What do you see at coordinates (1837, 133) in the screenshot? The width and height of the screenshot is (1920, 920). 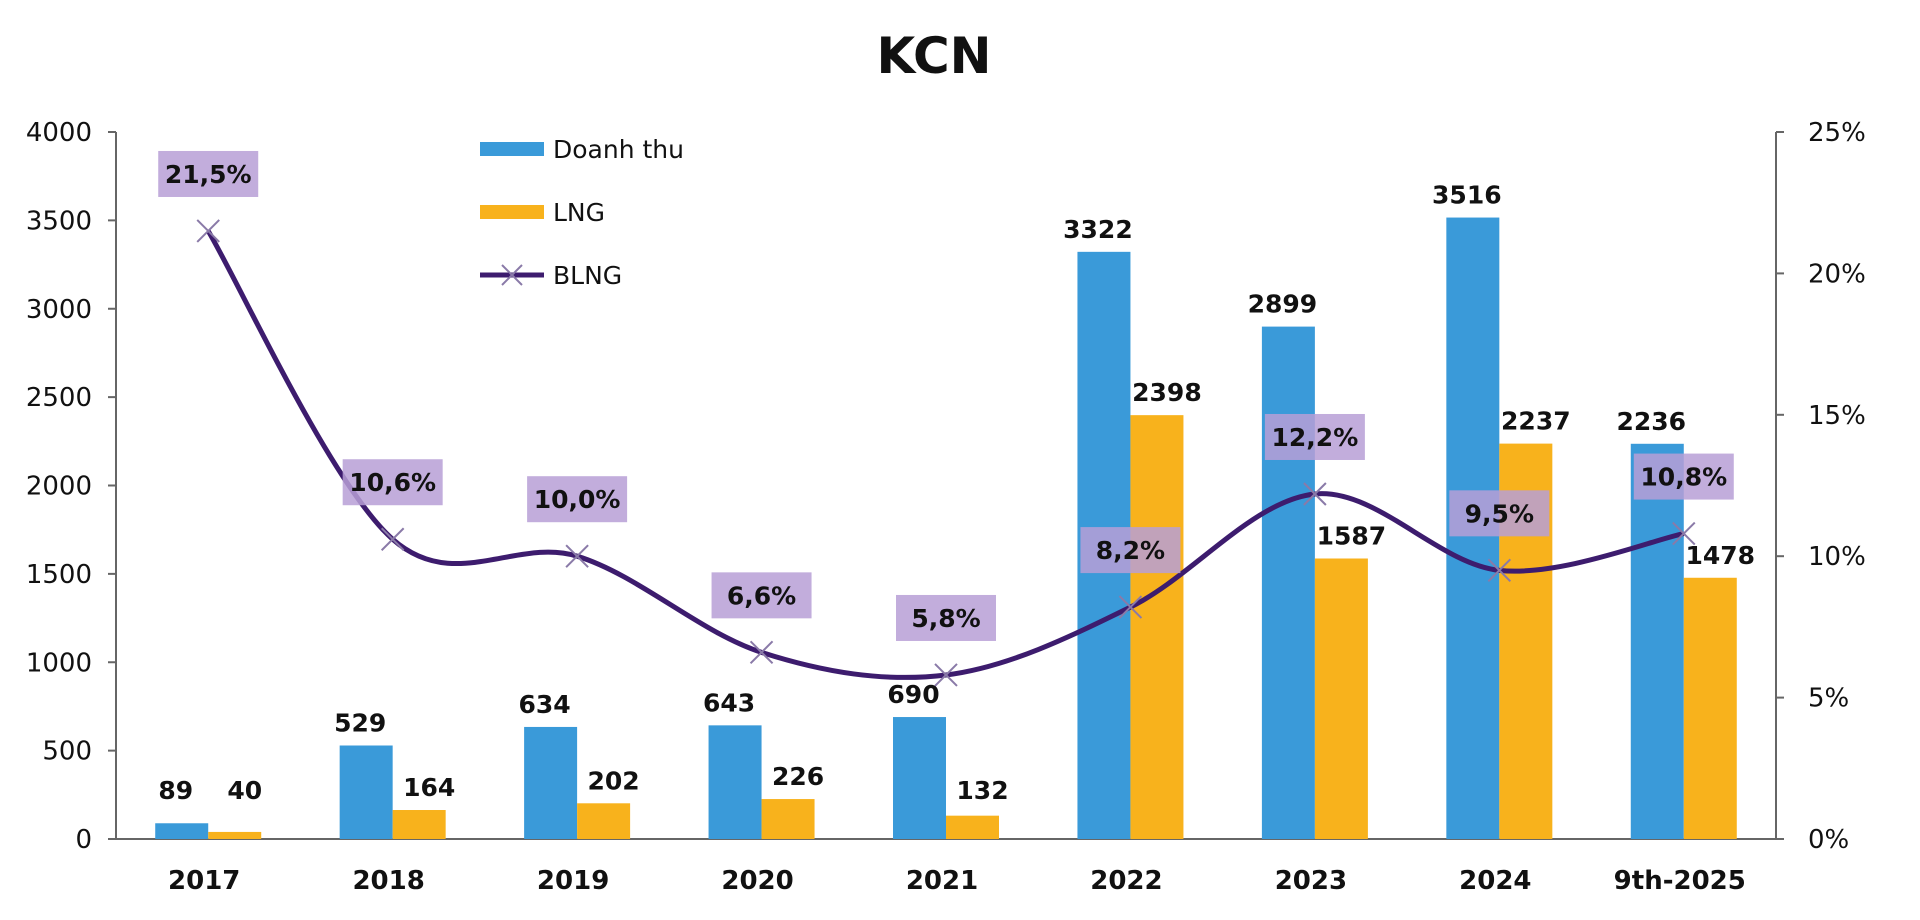 I see `right-tick-label: 25%` at bounding box center [1837, 133].